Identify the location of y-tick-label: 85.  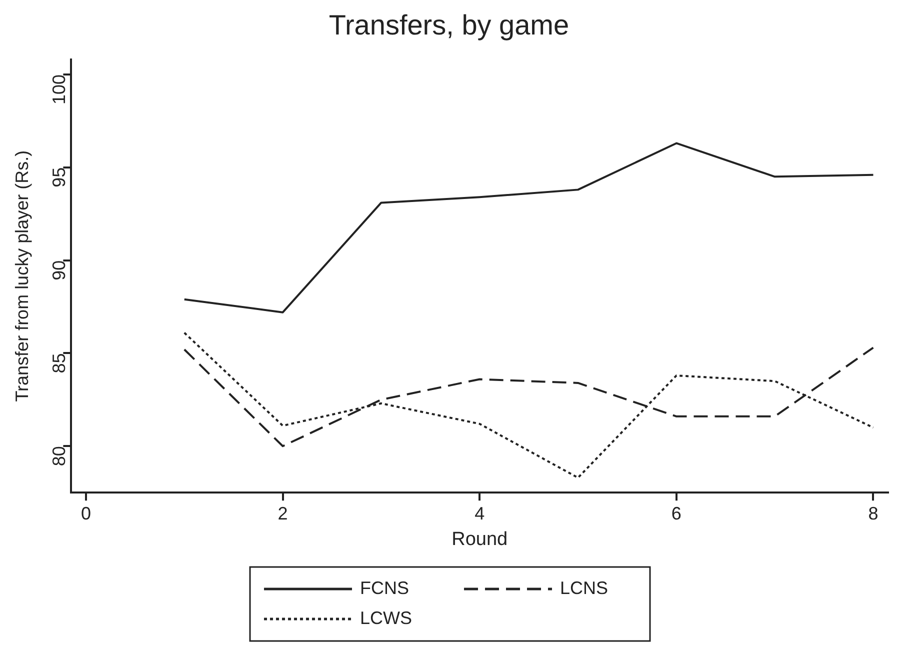
(59, 363).